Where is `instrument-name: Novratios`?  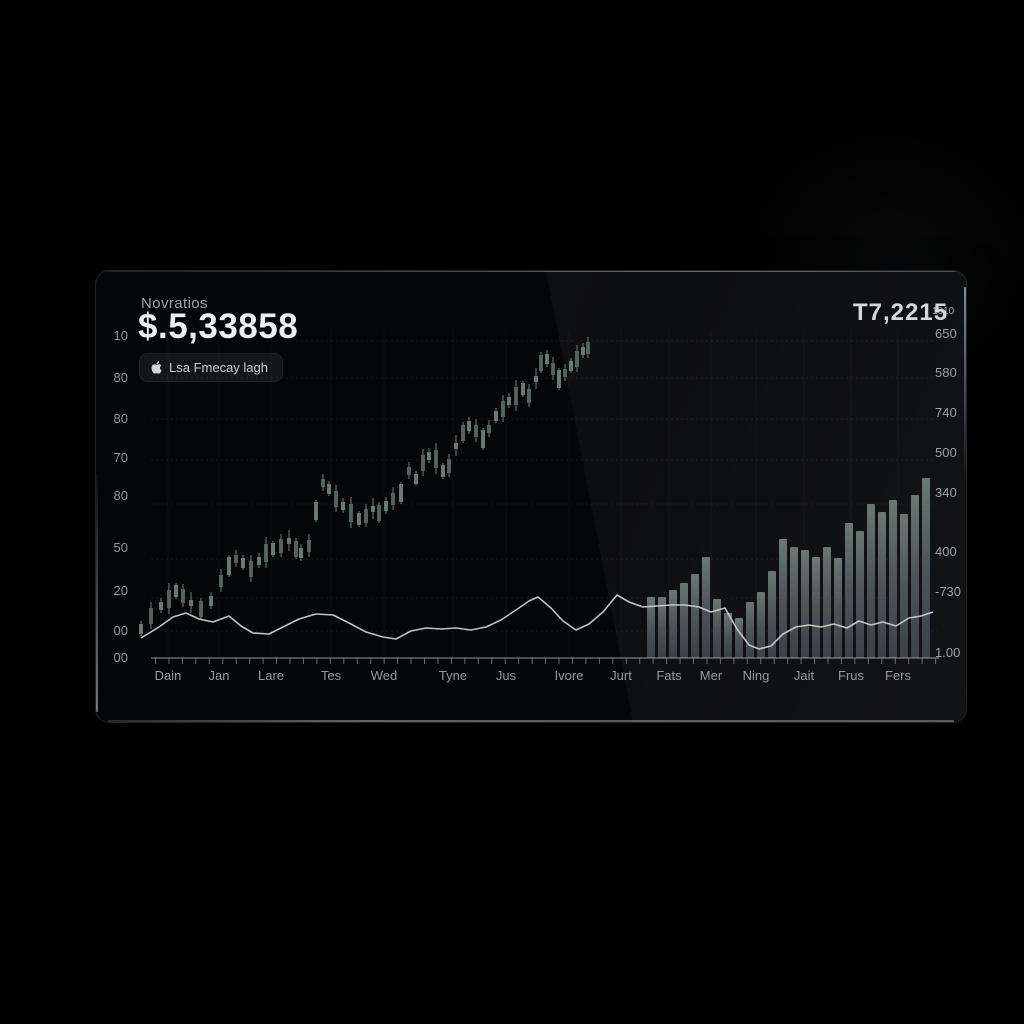 instrument-name: Novratios is located at coordinates (174, 303).